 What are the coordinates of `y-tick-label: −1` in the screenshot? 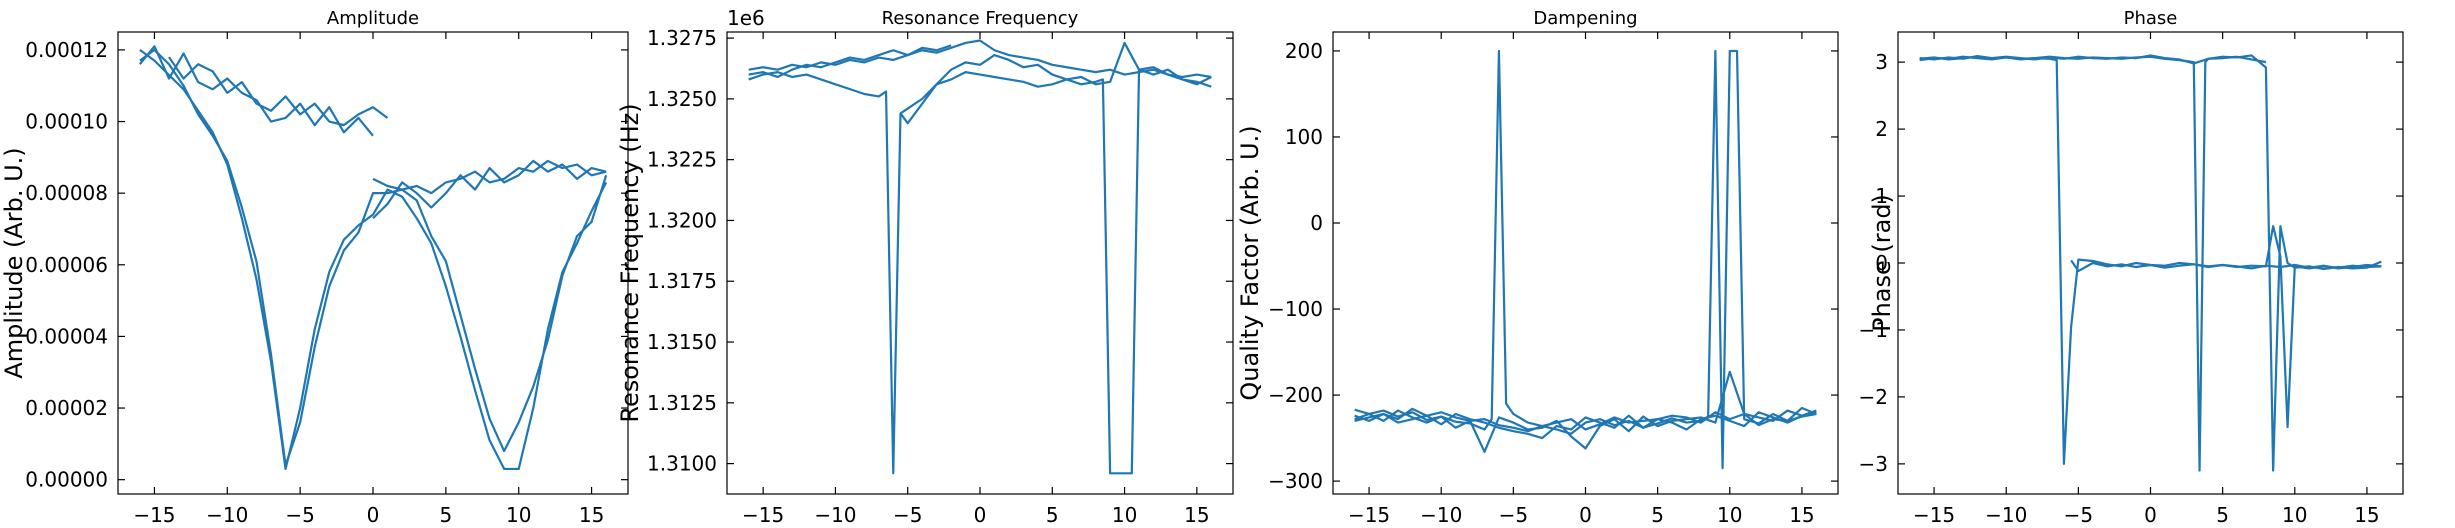 It's located at (1873, 330).